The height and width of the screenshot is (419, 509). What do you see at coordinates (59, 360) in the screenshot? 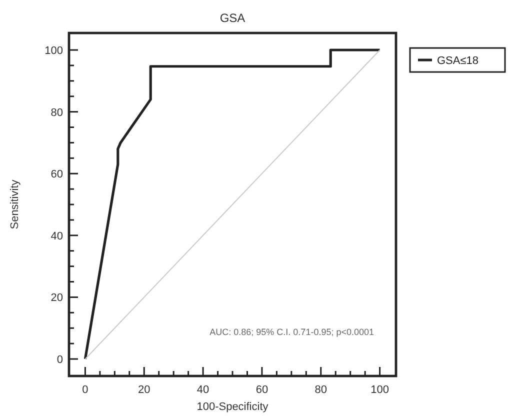
I see `y-tick-label: 0` at bounding box center [59, 360].